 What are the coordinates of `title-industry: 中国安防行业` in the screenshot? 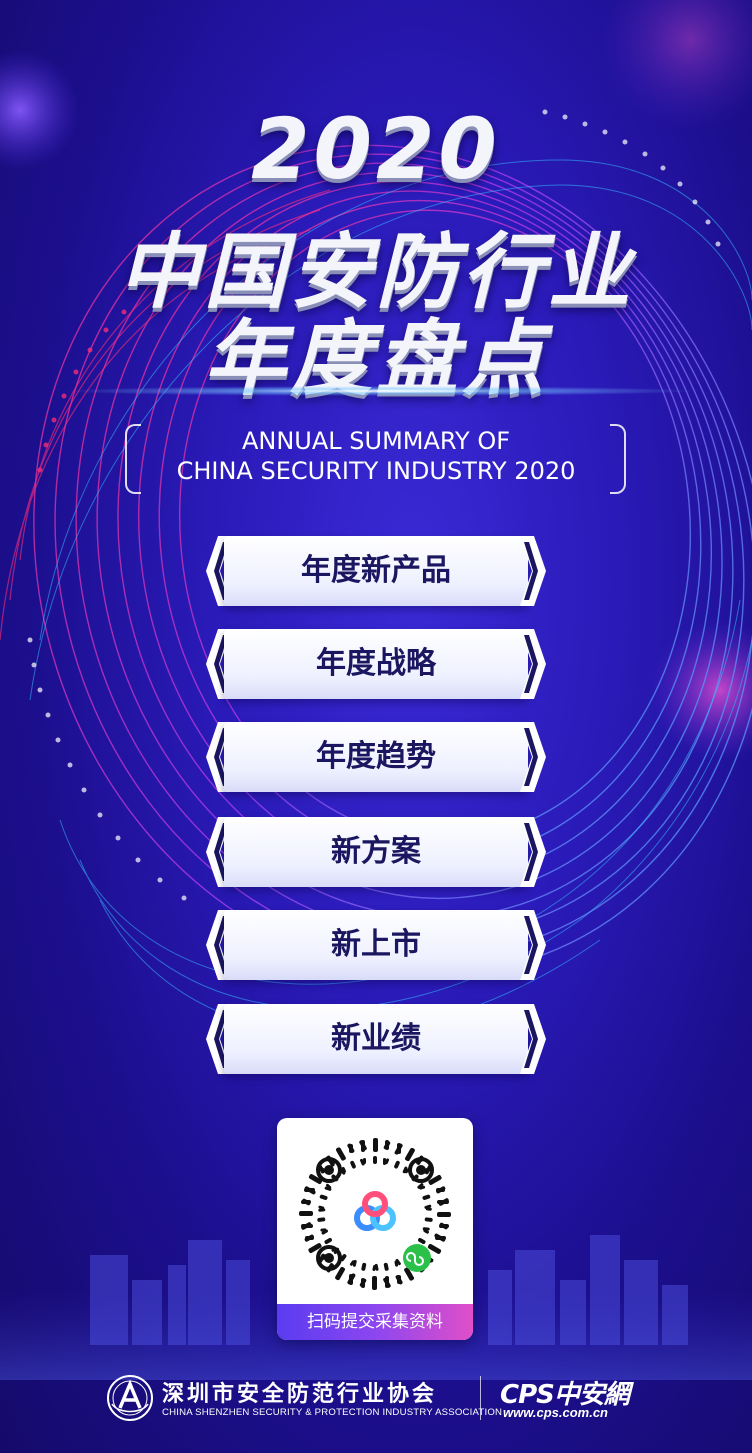 It's located at (376, 272).